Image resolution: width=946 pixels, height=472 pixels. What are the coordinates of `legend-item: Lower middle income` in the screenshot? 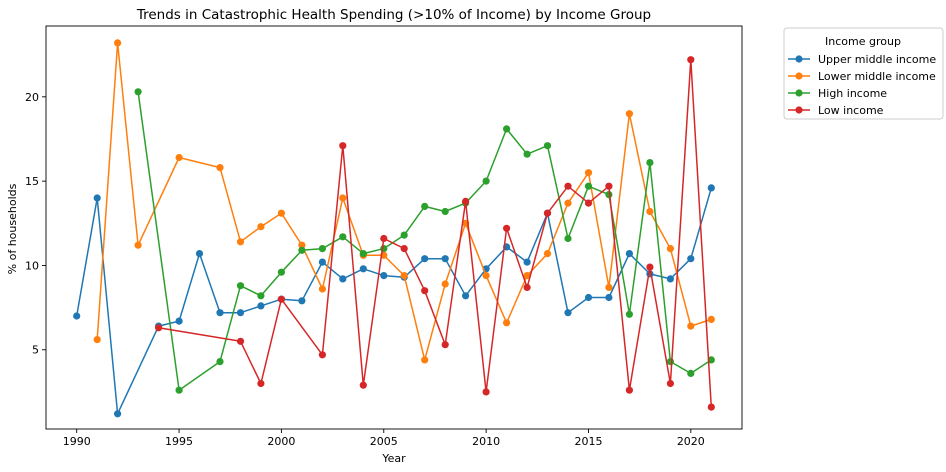 It's located at (862, 76).